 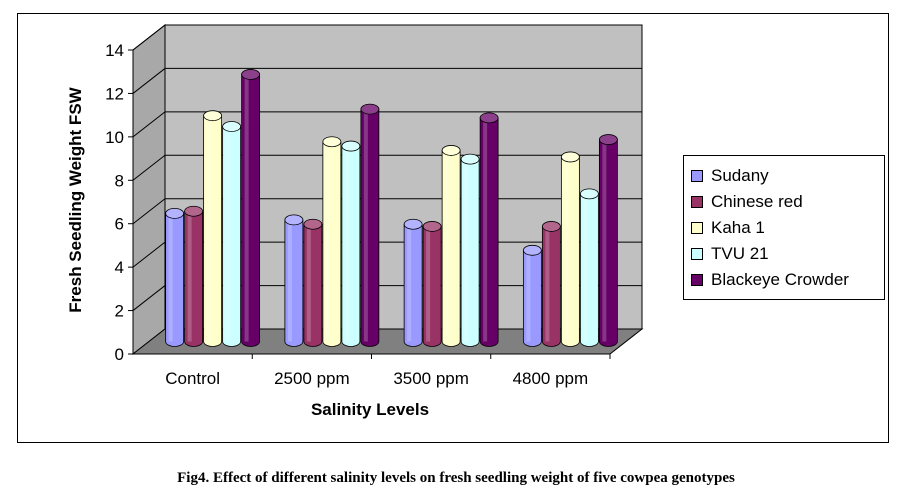 What do you see at coordinates (119, 267) in the screenshot?
I see `y-tick-label: 4` at bounding box center [119, 267].